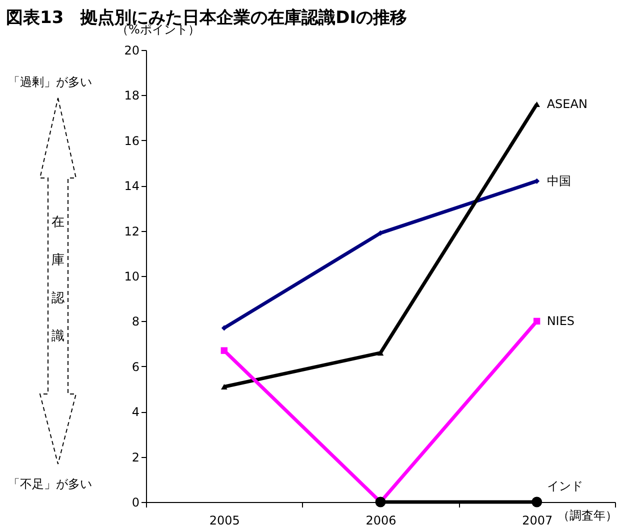 The image size is (622, 530). Describe the element at coordinates (50, 82) in the screenshot. I see `text: 「過剰」が多い` at that location.